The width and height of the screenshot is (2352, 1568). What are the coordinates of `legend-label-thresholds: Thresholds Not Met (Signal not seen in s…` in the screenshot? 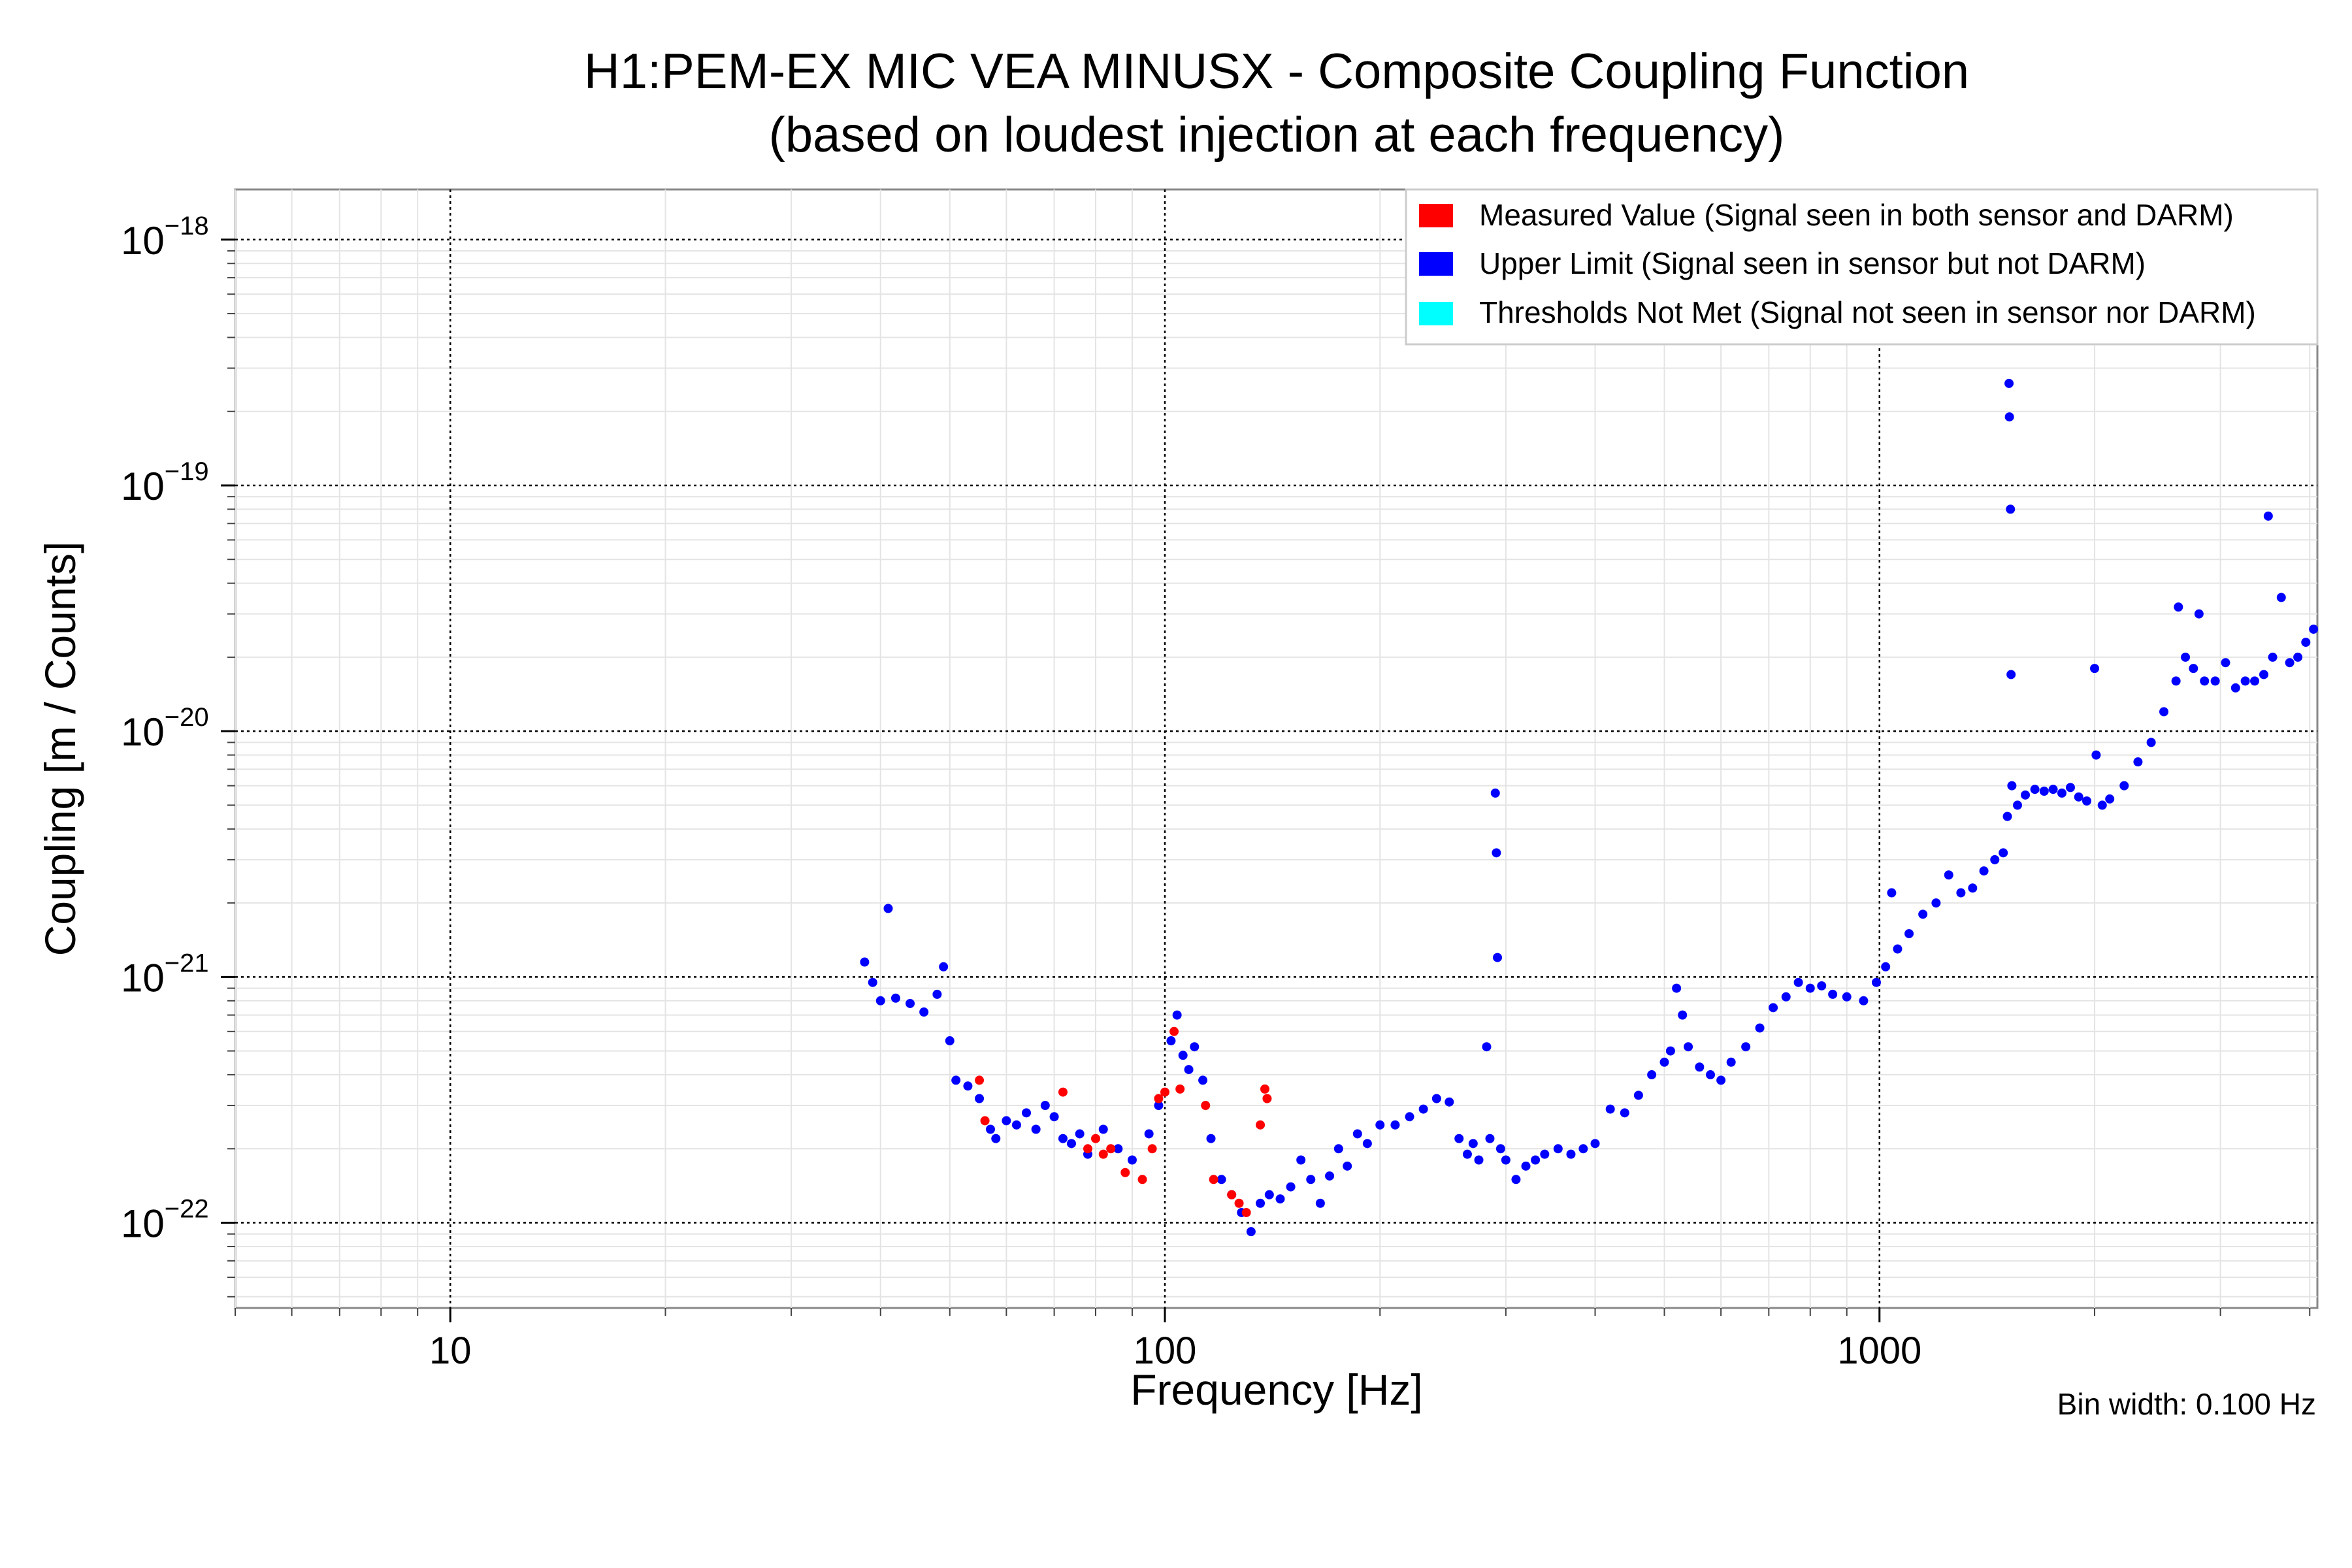 It's located at (1867, 312).